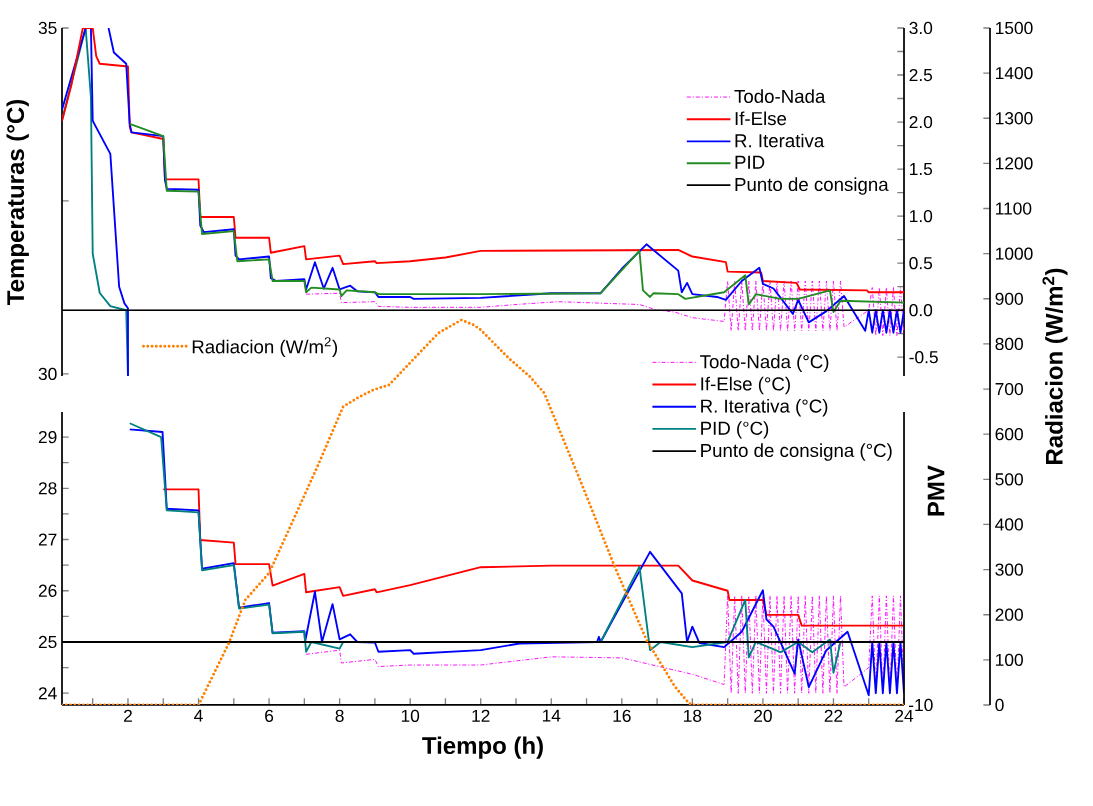  Describe the element at coordinates (1009, 524) in the screenshot. I see `y-tick-label: 400` at that location.